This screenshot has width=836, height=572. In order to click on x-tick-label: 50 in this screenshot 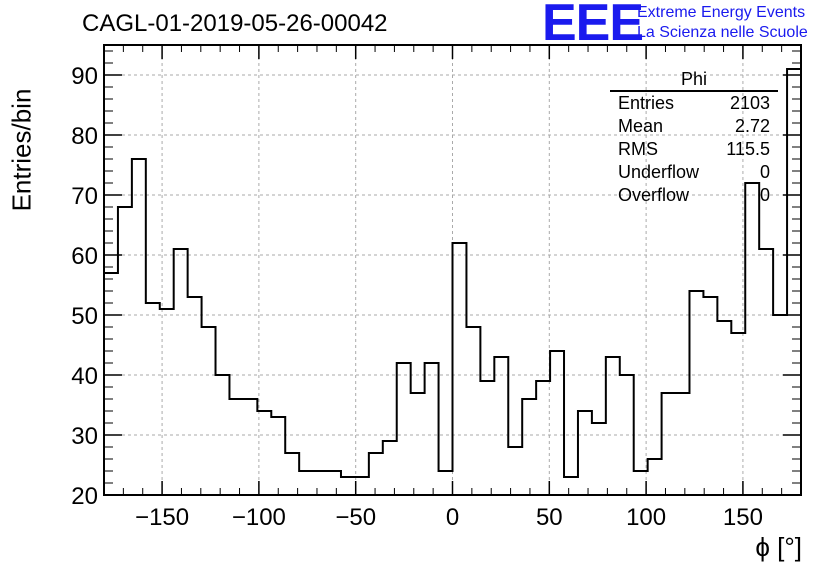, I will do `click(549, 517)`.